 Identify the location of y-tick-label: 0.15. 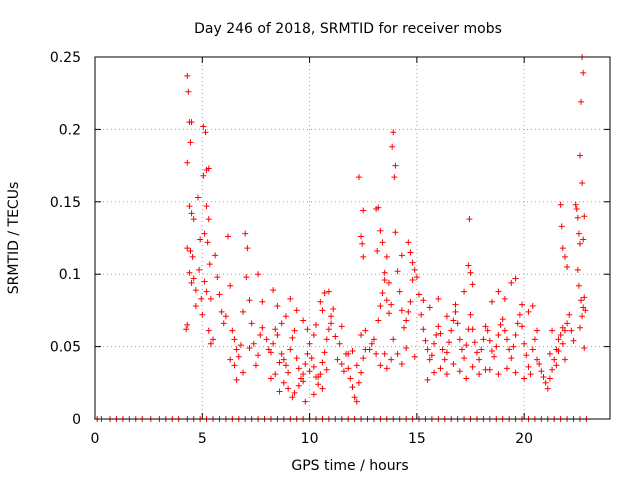
(65, 203).